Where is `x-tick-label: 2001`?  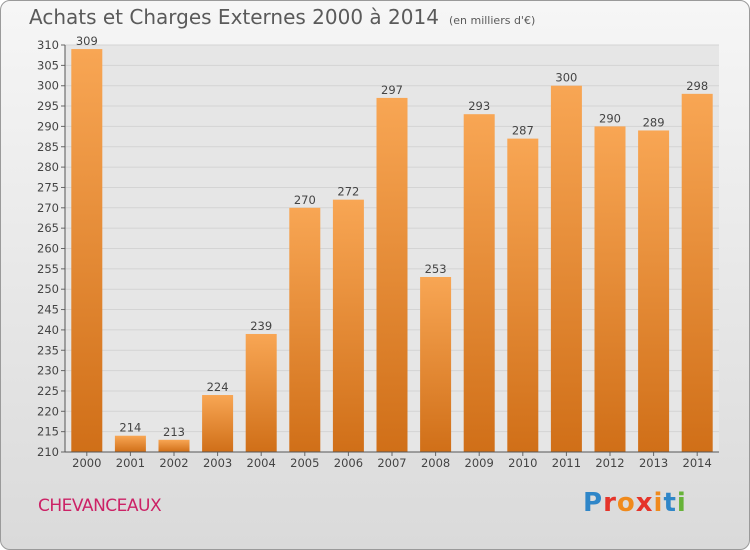 x-tick-label: 2001 is located at coordinates (130, 463).